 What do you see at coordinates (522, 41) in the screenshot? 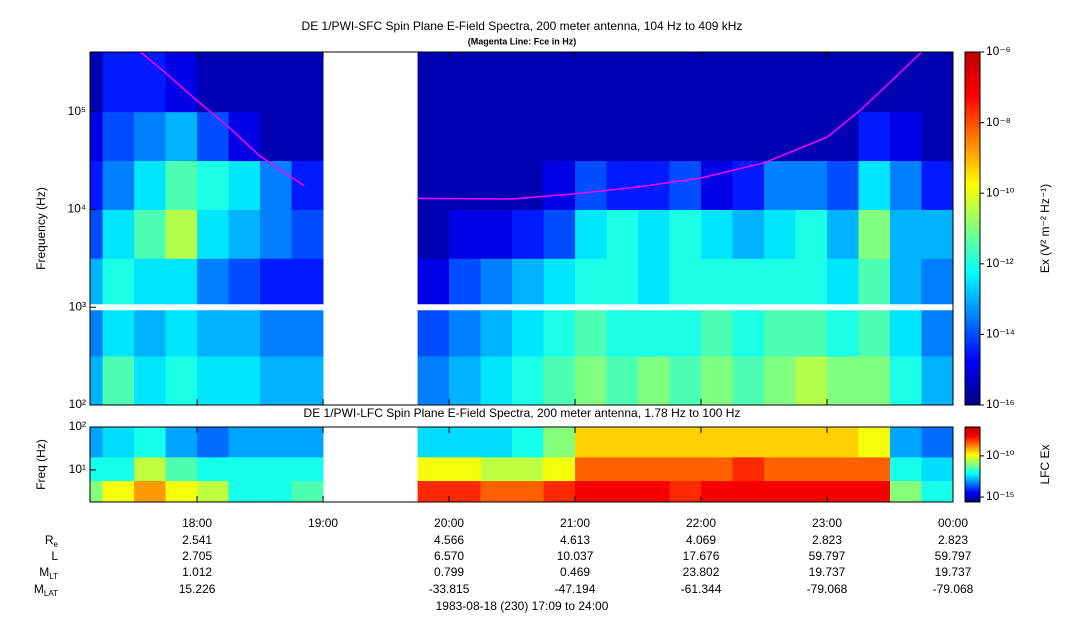
I see `chart-subtitle: (Magenta Line: Fce in Hz)` at bounding box center [522, 41].